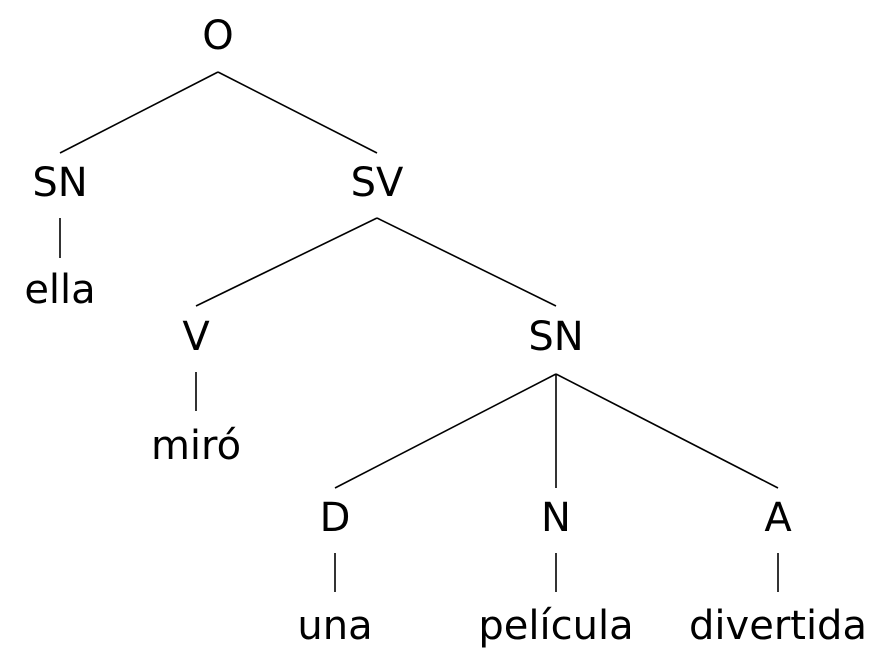  What do you see at coordinates (445, 431) in the screenshot?
I see `edge-sn-d` at bounding box center [445, 431].